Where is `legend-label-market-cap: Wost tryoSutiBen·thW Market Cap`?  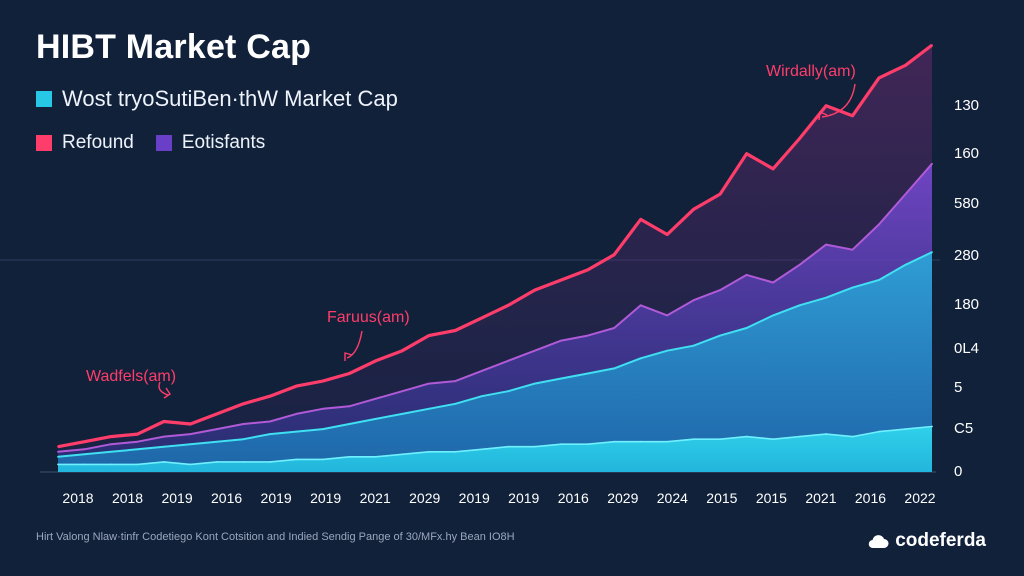 legend-label-market-cap: Wost tryoSutiBen·thW Market Cap is located at coordinates (230, 98).